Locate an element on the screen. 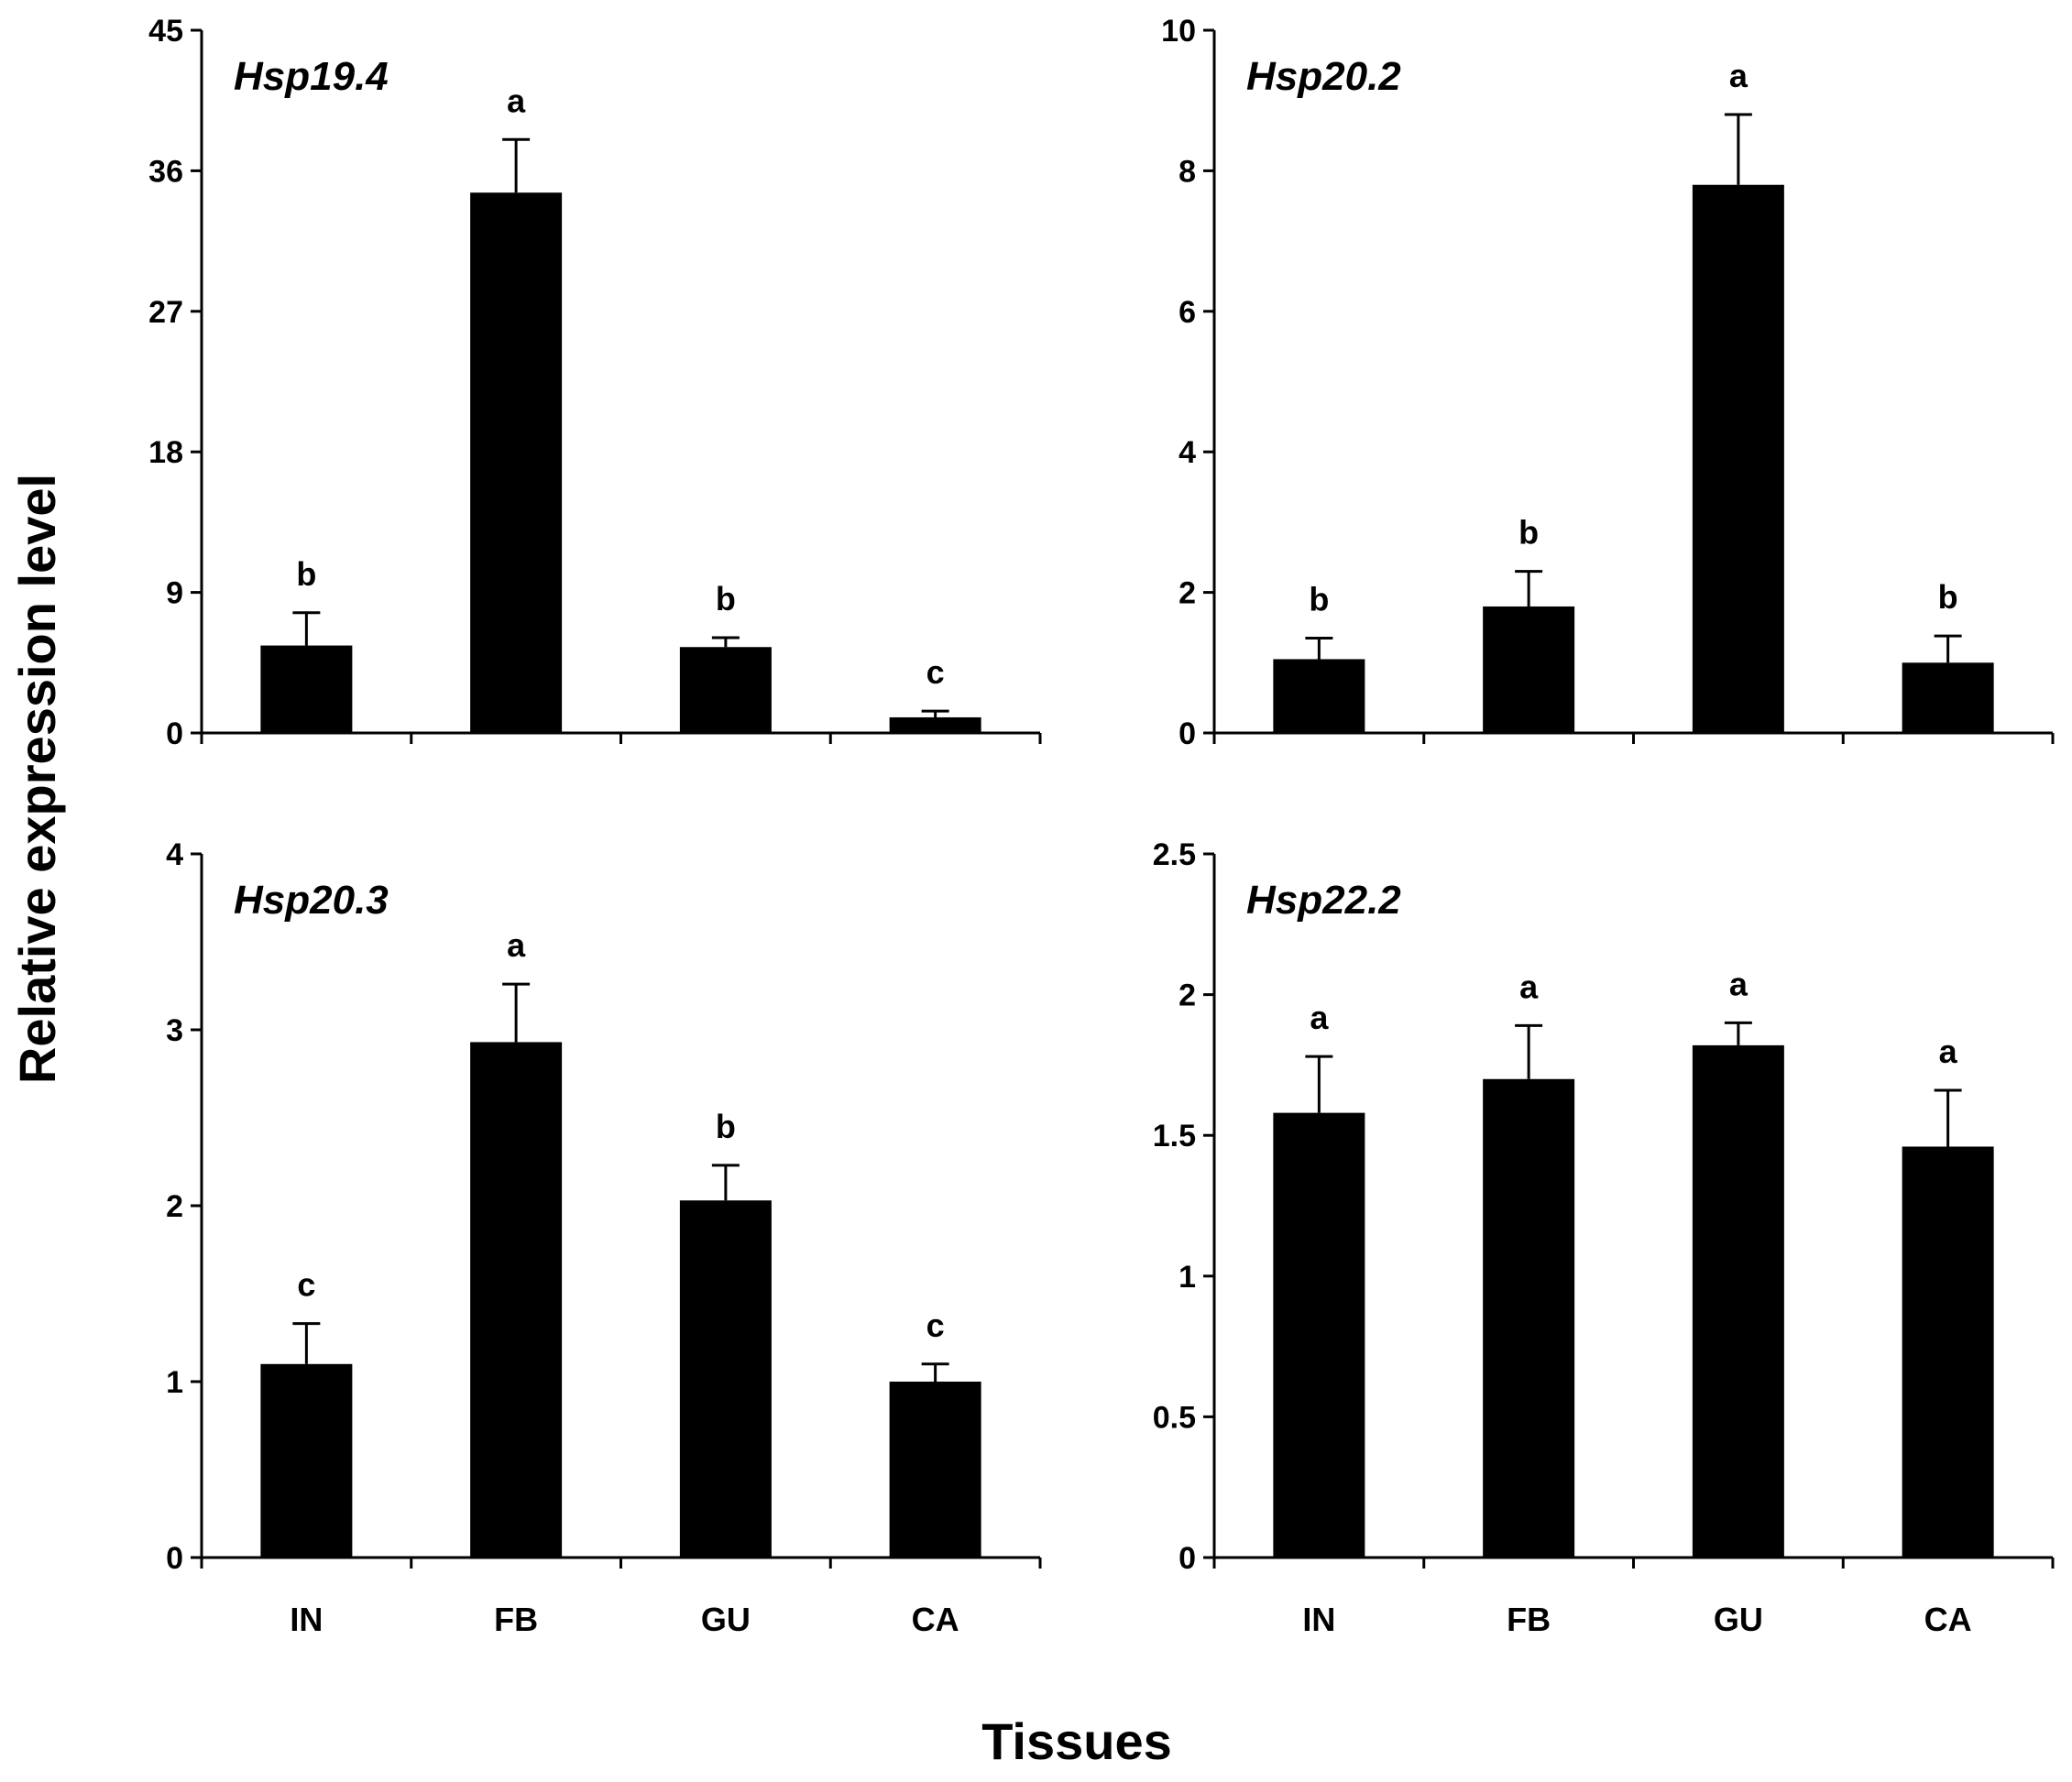 This screenshot has width=2072, height=1782. y-tick-label: 1.5 is located at coordinates (1175, 1136).